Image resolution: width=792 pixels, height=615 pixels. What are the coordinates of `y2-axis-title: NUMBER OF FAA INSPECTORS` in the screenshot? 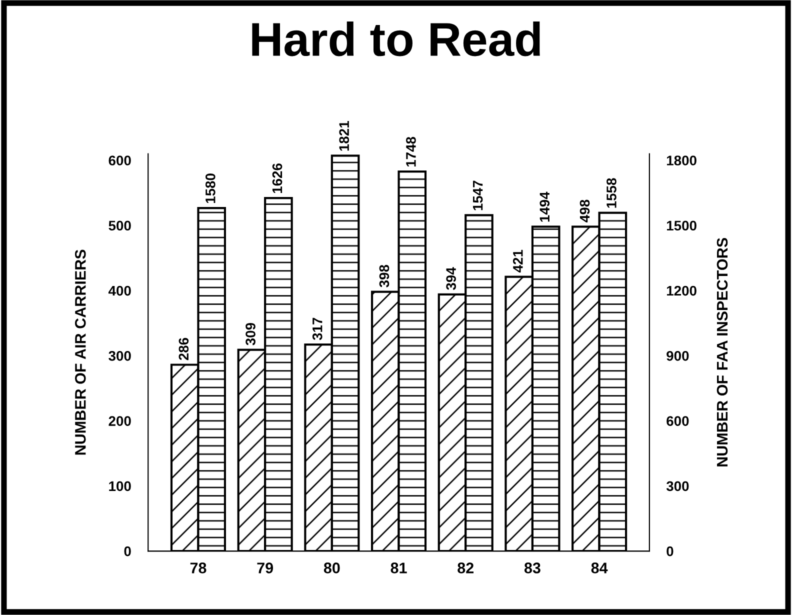 It's located at (722, 352).